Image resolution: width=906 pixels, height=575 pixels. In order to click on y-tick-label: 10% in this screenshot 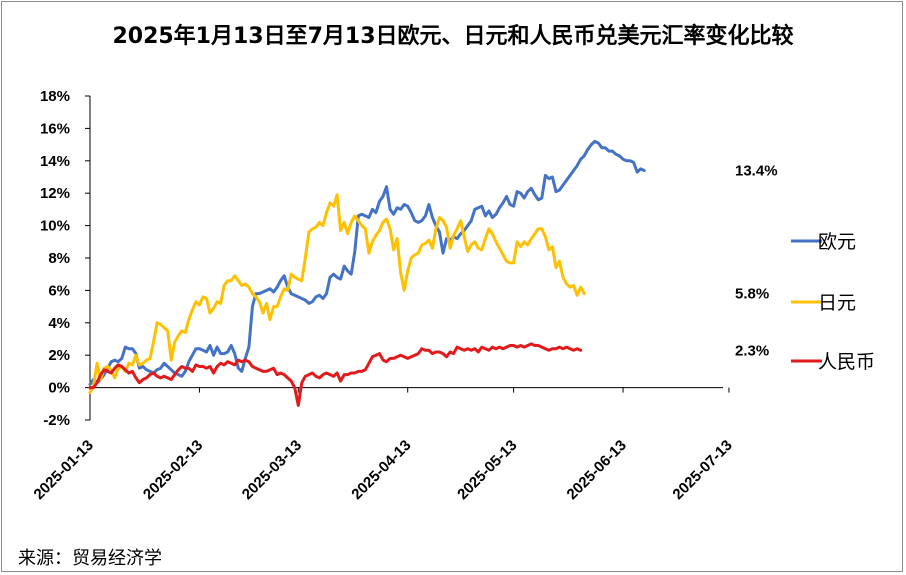, I will do `click(55, 226)`.